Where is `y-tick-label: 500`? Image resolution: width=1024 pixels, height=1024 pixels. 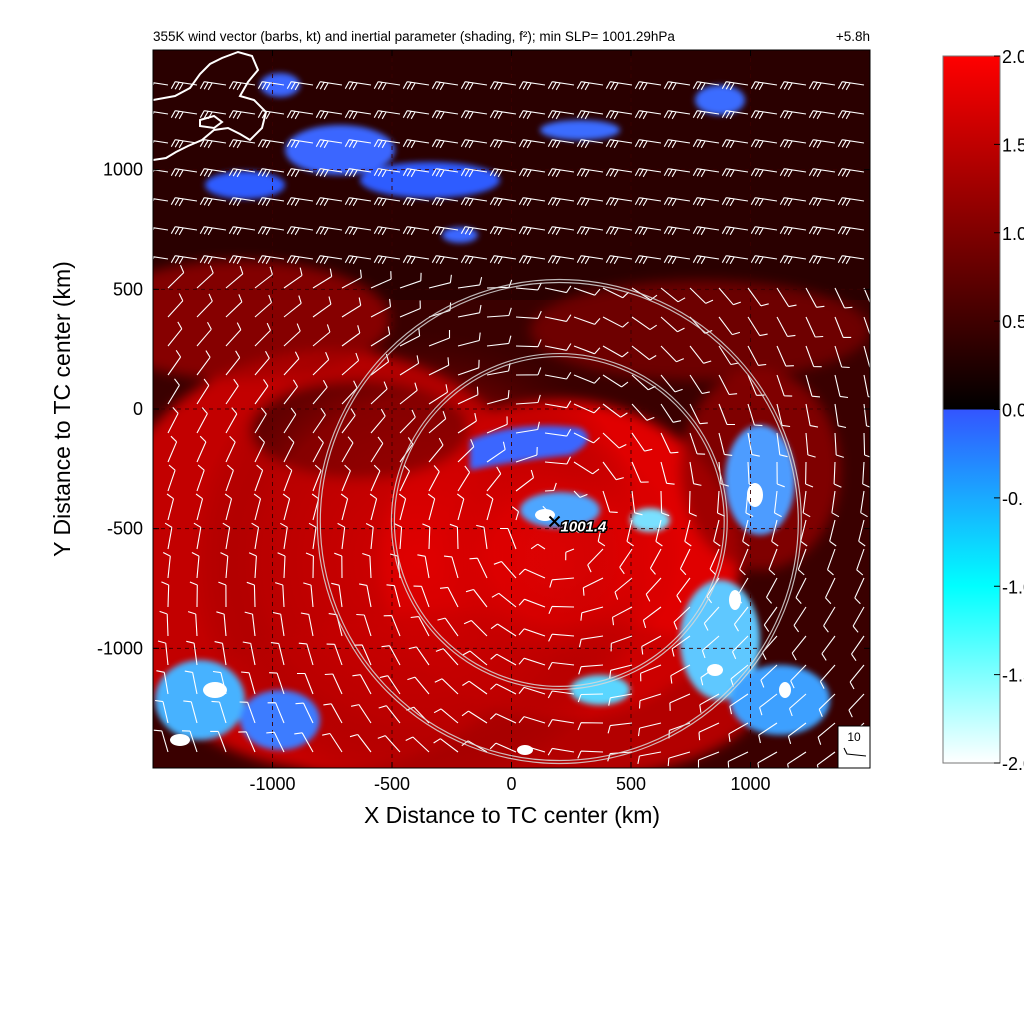
y-tick-label: 500 is located at coordinates (128, 289).